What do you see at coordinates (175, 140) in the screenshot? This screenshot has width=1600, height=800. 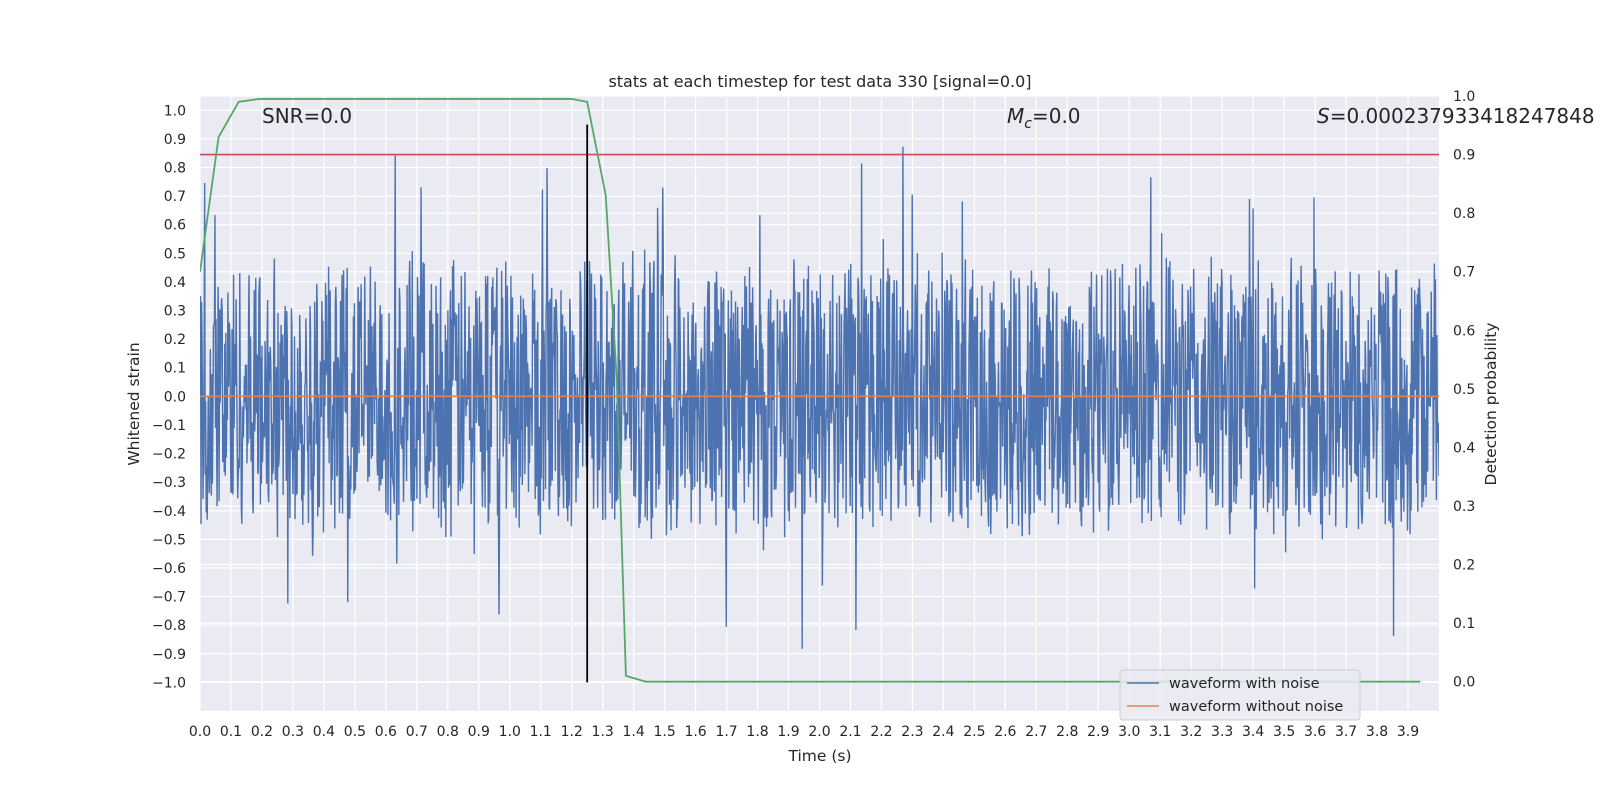 I see `y-tick-label: 0.9` at bounding box center [175, 140].